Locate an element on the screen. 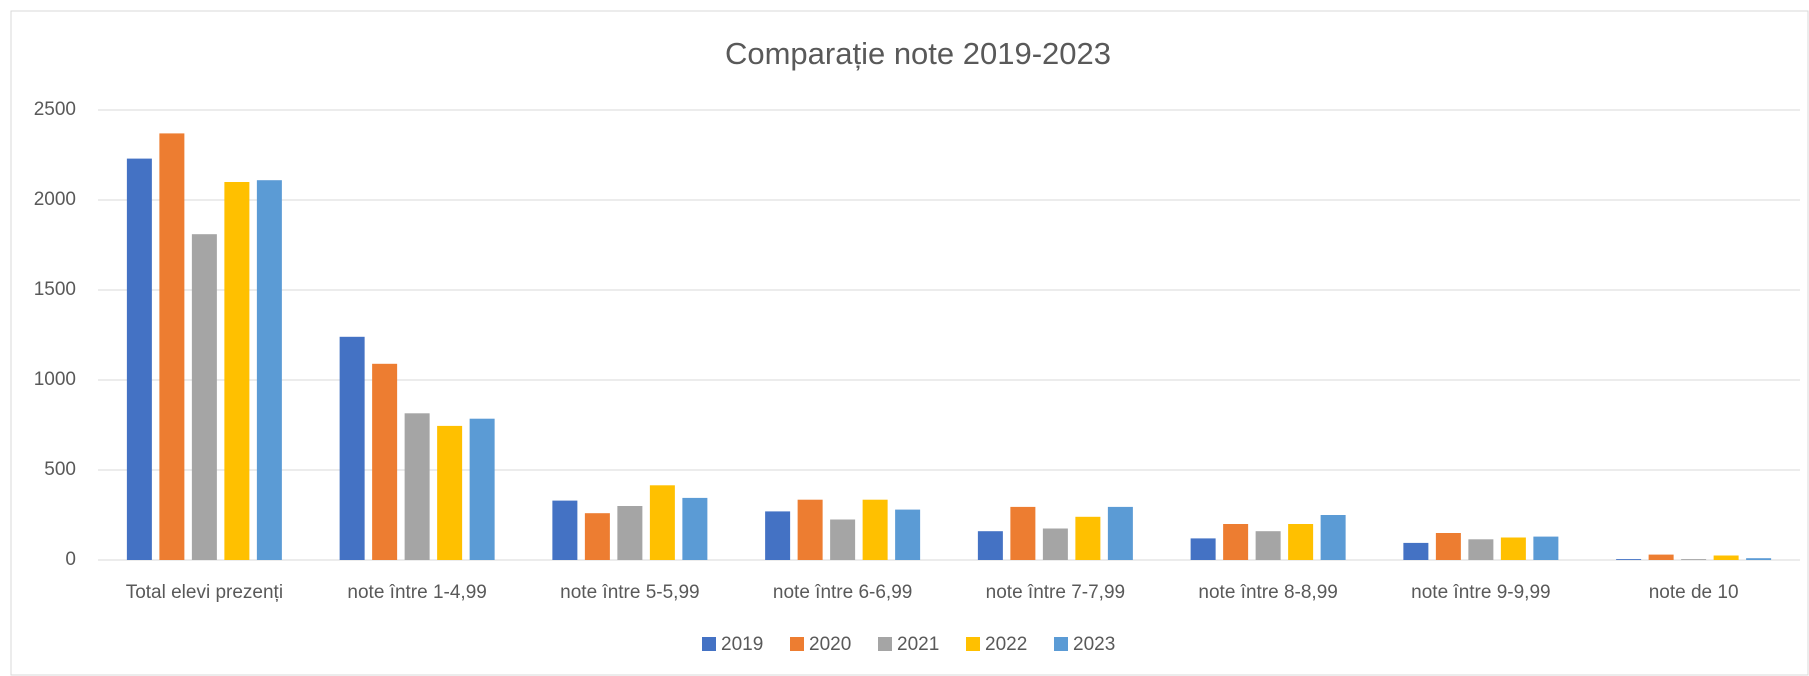 The height and width of the screenshot is (676, 1809). x-tick-label: note între 9-9,99 is located at coordinates (1480, 592).